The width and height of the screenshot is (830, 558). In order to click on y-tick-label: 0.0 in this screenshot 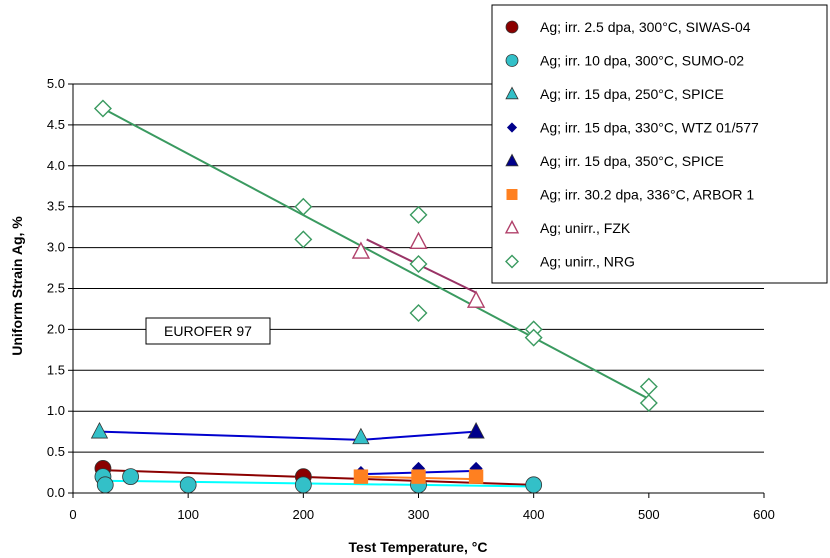, I will do `click(56, 492)`.